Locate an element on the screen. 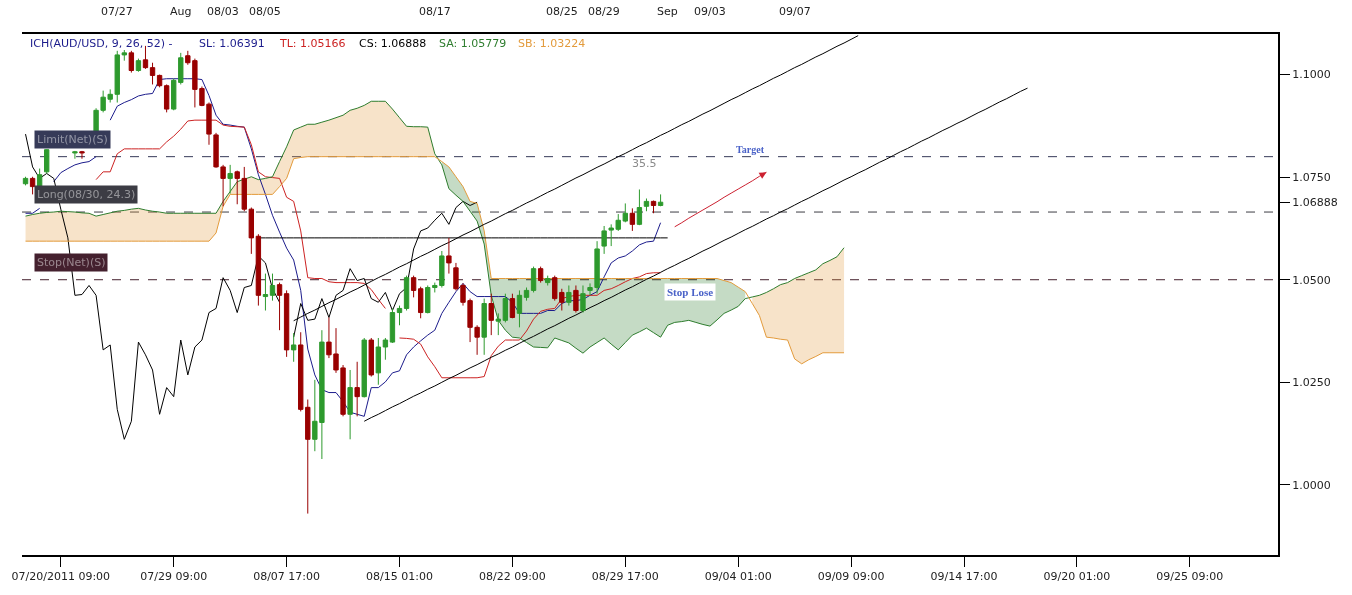 The height and width of the screenshot is (595, 1352). text: TL: 1.05166 is located at coordinates (312, 43).